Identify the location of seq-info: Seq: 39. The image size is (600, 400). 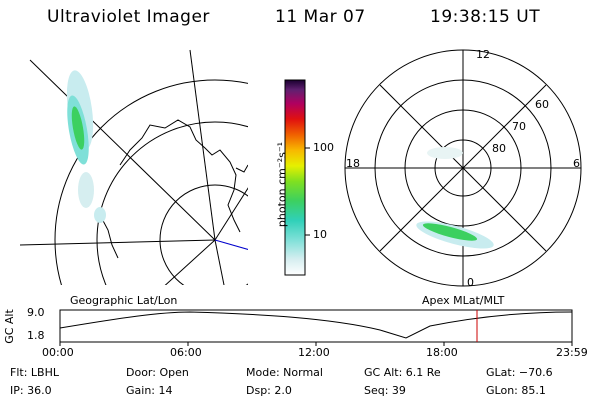
(385, 390).